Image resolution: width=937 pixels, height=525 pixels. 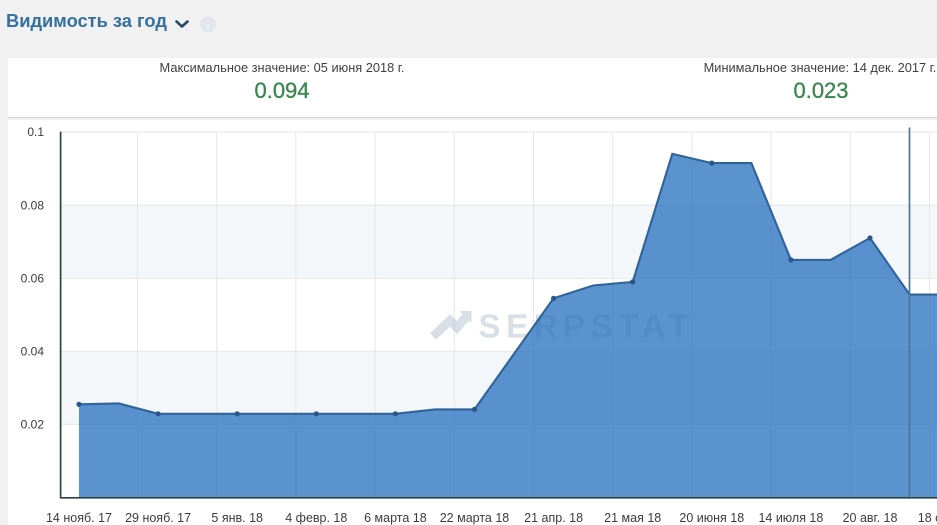 What do you see at coordinates (207, 26) in the screenshot?
I see `svg-text: i` at bounding box center [207, 26].